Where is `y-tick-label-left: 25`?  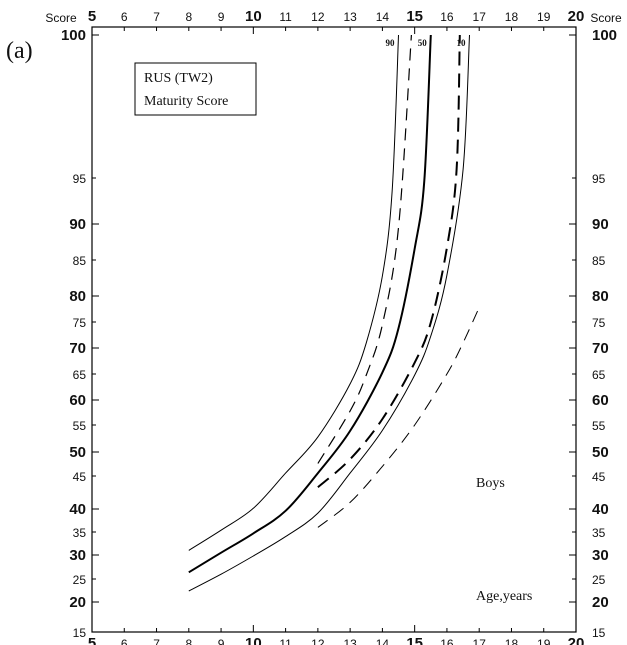 y-tick-label-left: 25 is located at coordinates (80, 580).